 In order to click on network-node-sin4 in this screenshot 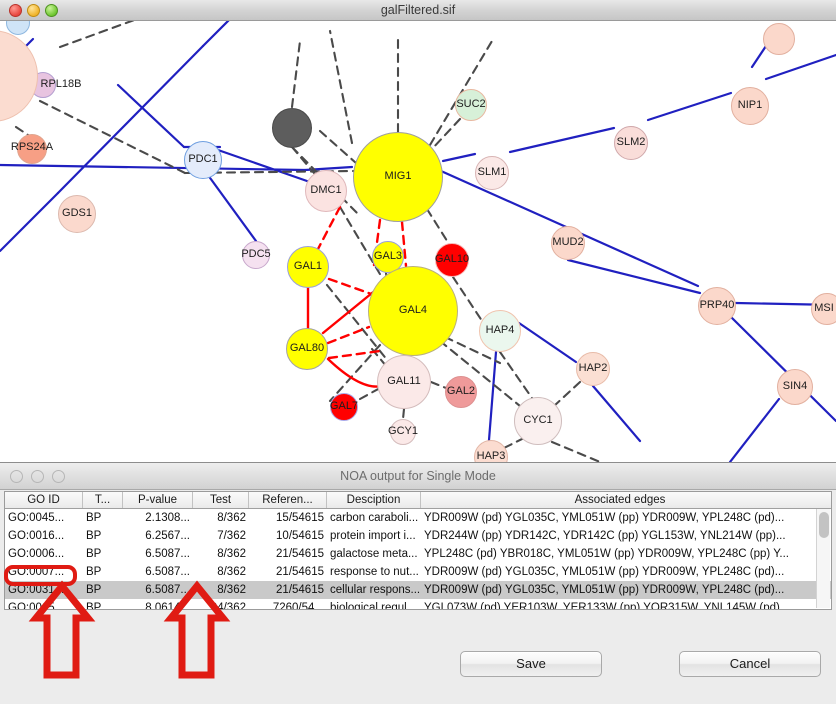, I will do `click(795, 387)`.